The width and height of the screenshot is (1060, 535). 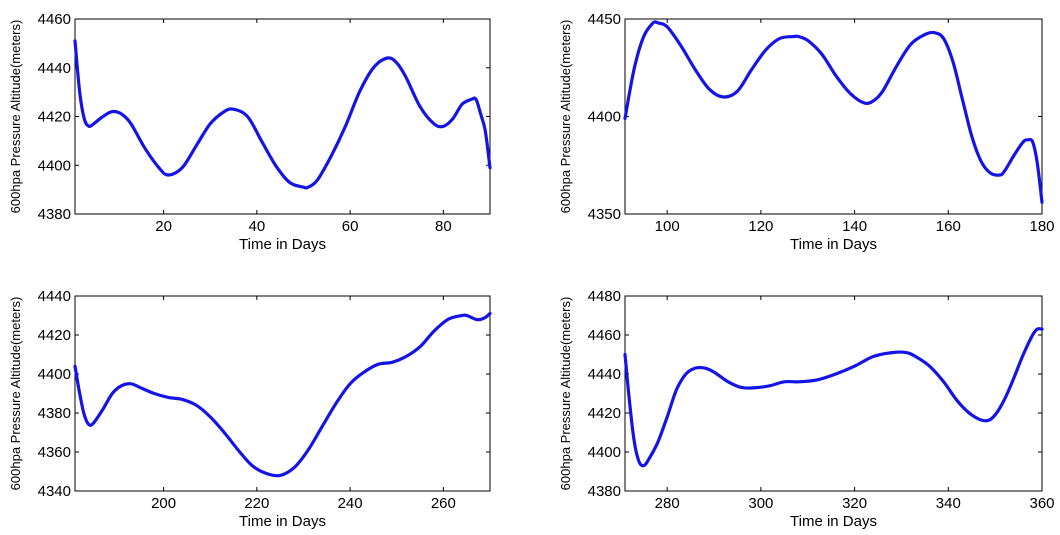 I want to click on x-tick-label: 180, so click(x=1041, y=226).